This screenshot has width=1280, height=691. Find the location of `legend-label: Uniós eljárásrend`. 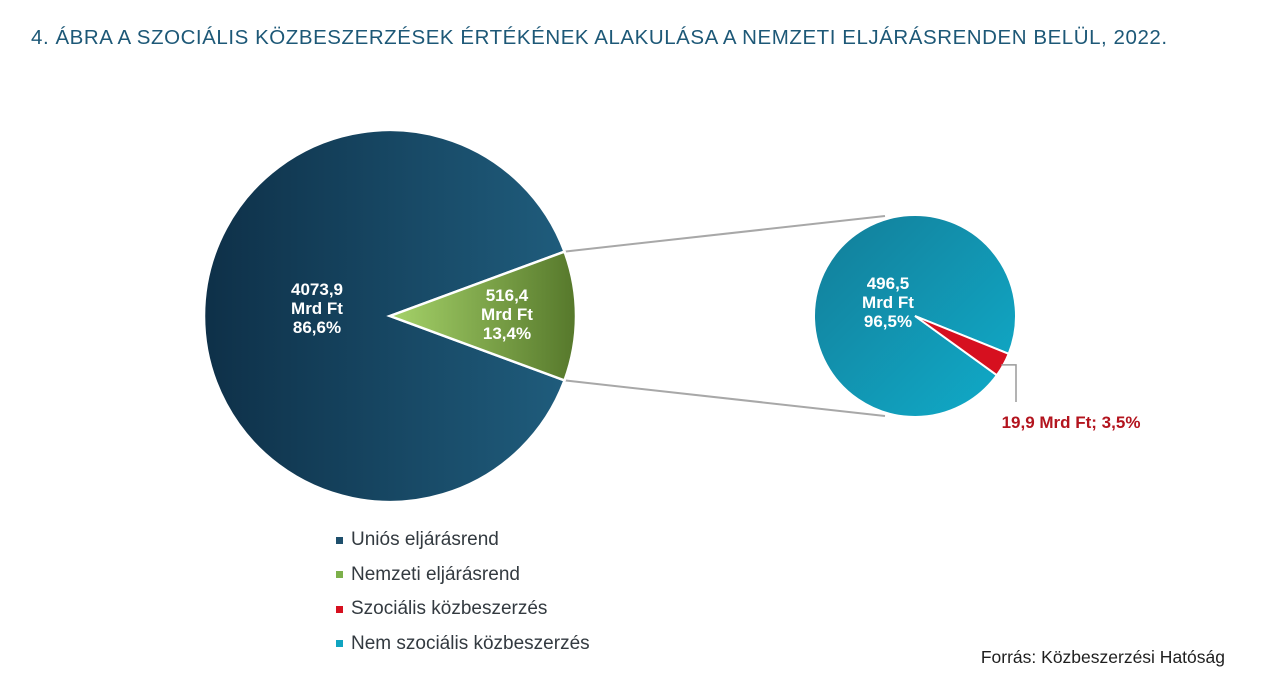

legend-label: Uniós eljárásrend is located at coordinates (425, 540).